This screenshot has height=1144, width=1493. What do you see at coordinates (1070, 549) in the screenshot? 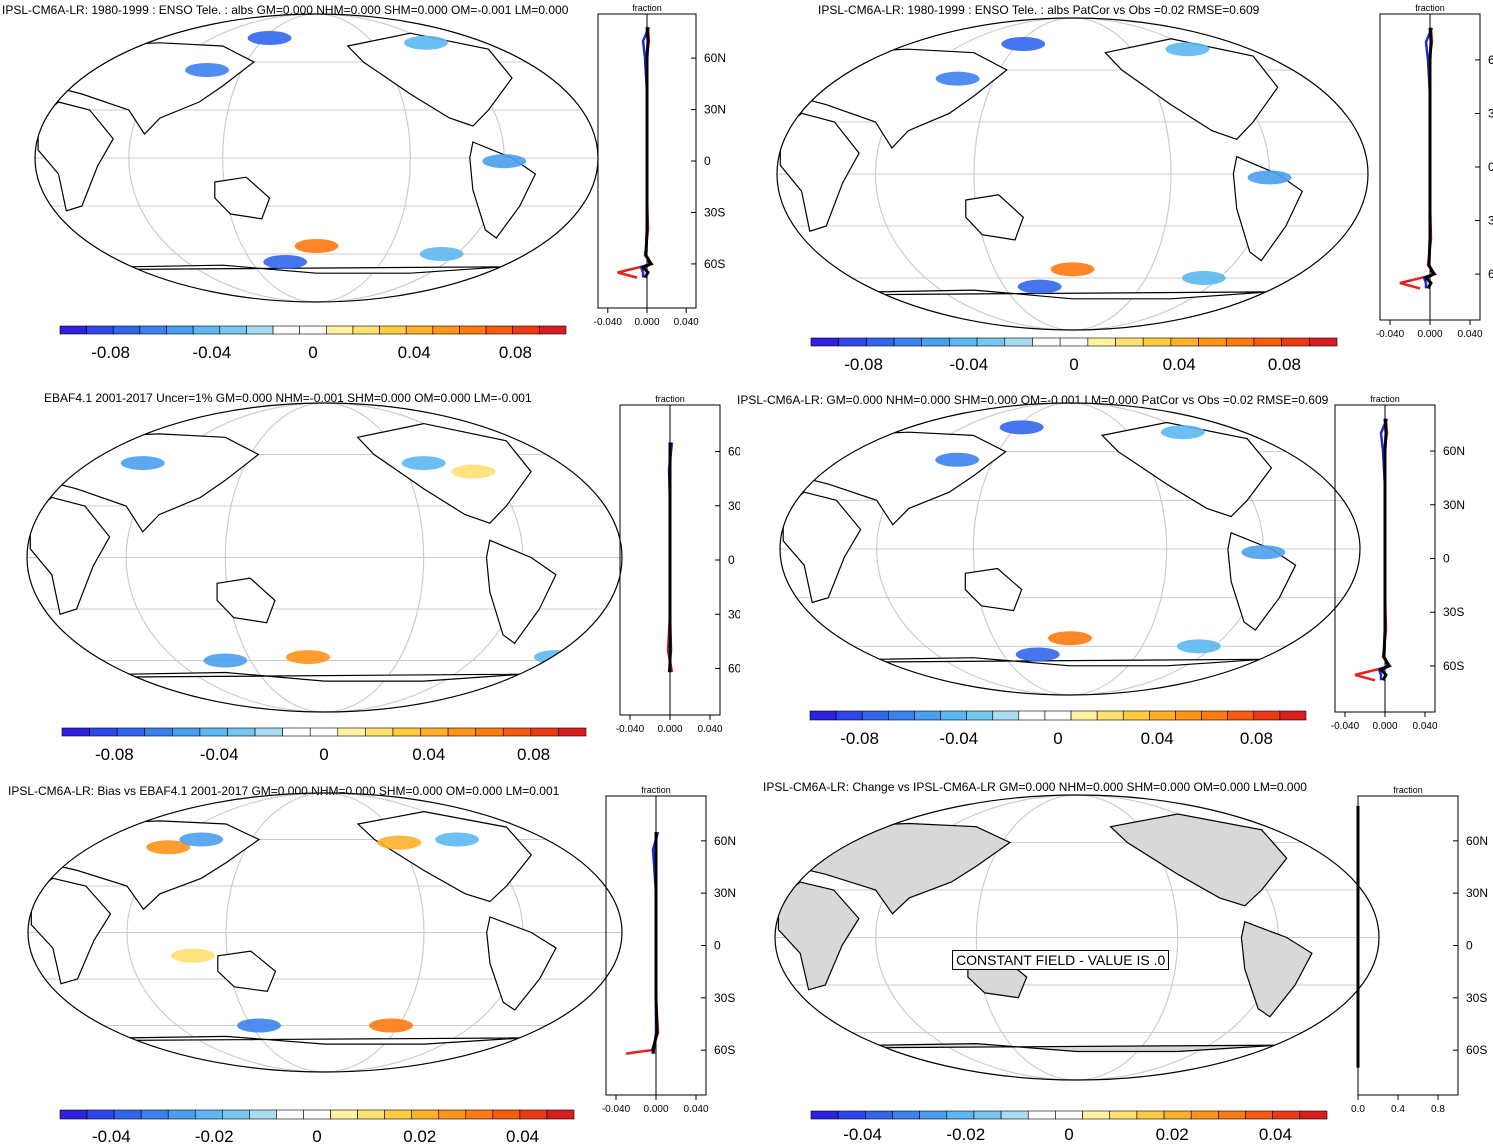
I see `graticule-meridian` at bounding box center [1070, 549].